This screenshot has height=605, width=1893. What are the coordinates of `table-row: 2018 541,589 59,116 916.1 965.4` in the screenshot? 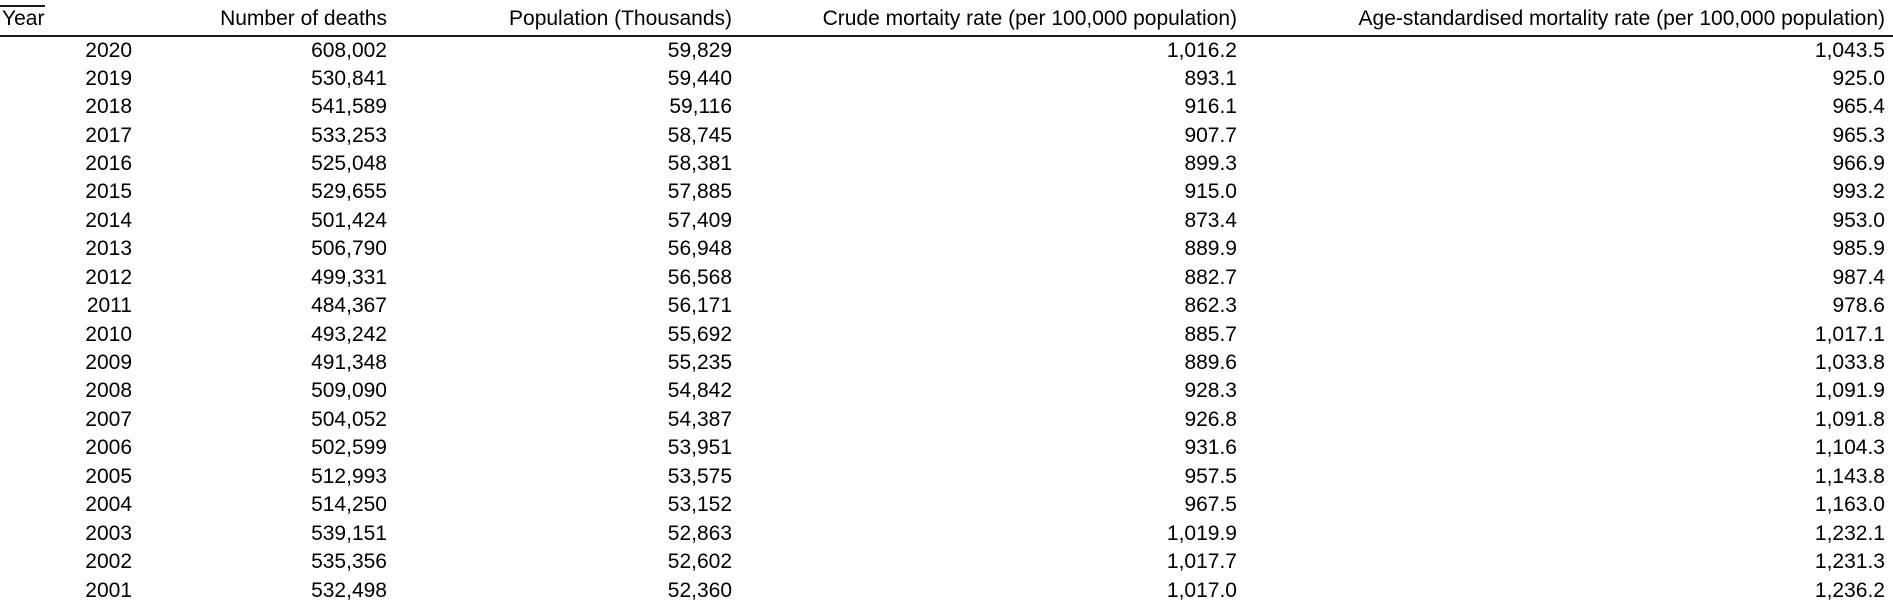 It's located at (946, 107).